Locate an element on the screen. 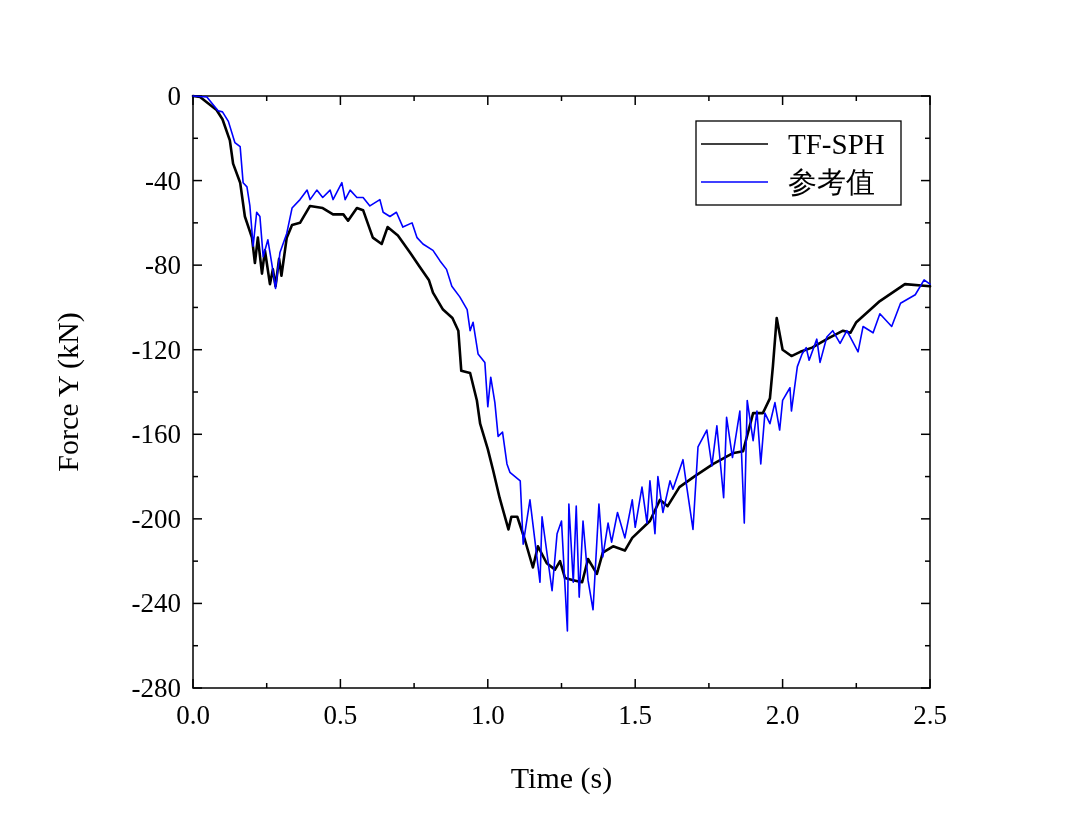  x-tick-label: 1.0 is located at coordinates (487, 715).